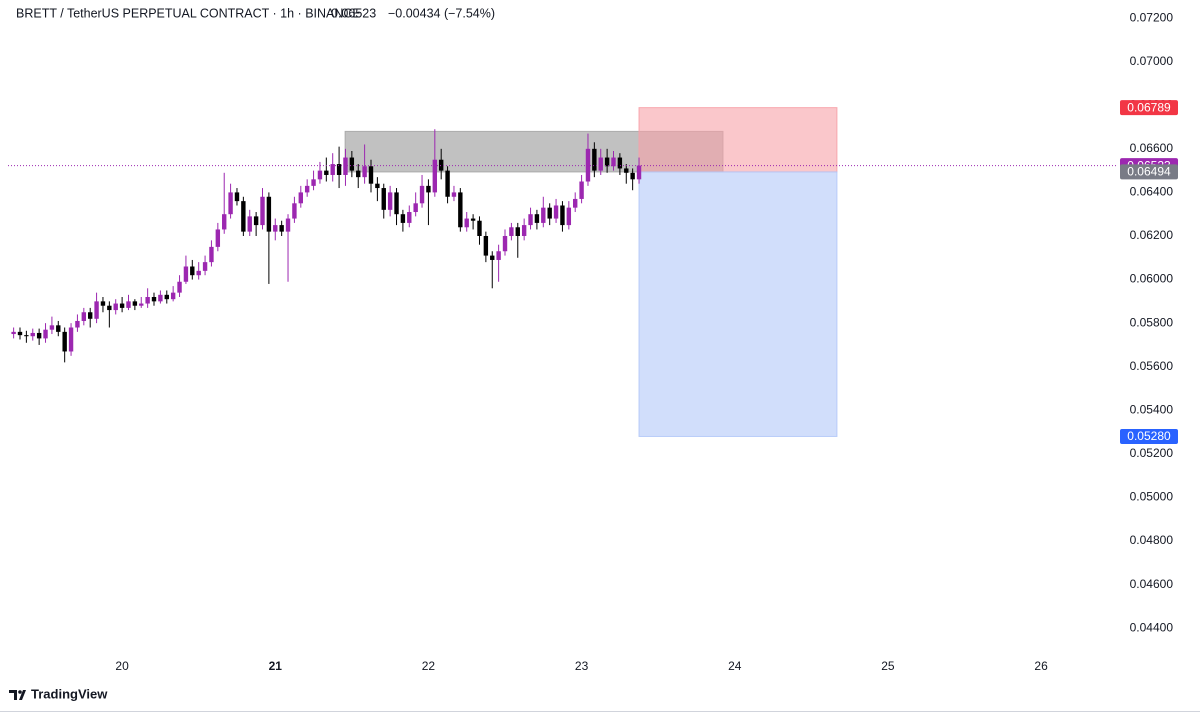  I want to click on y-tick-label: 0.06200, so click(1152, 235).